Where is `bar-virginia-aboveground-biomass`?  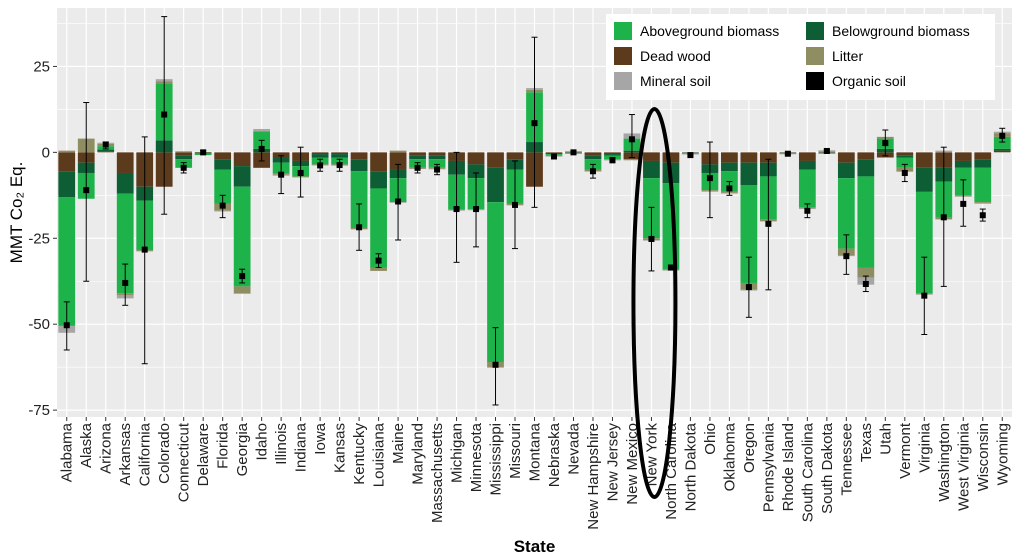 bar-virginia-aboveground-biomass is located at coordinates (924, 242).